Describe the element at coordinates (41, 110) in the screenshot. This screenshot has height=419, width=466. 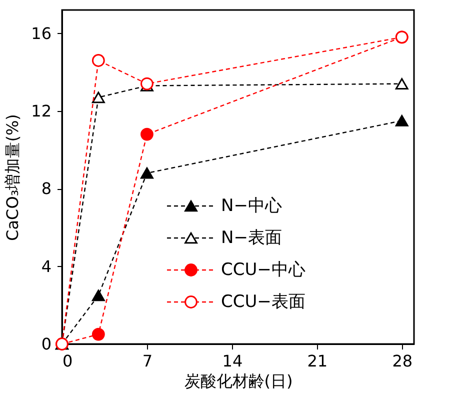
I see `y-tick-label: 12` at that location.